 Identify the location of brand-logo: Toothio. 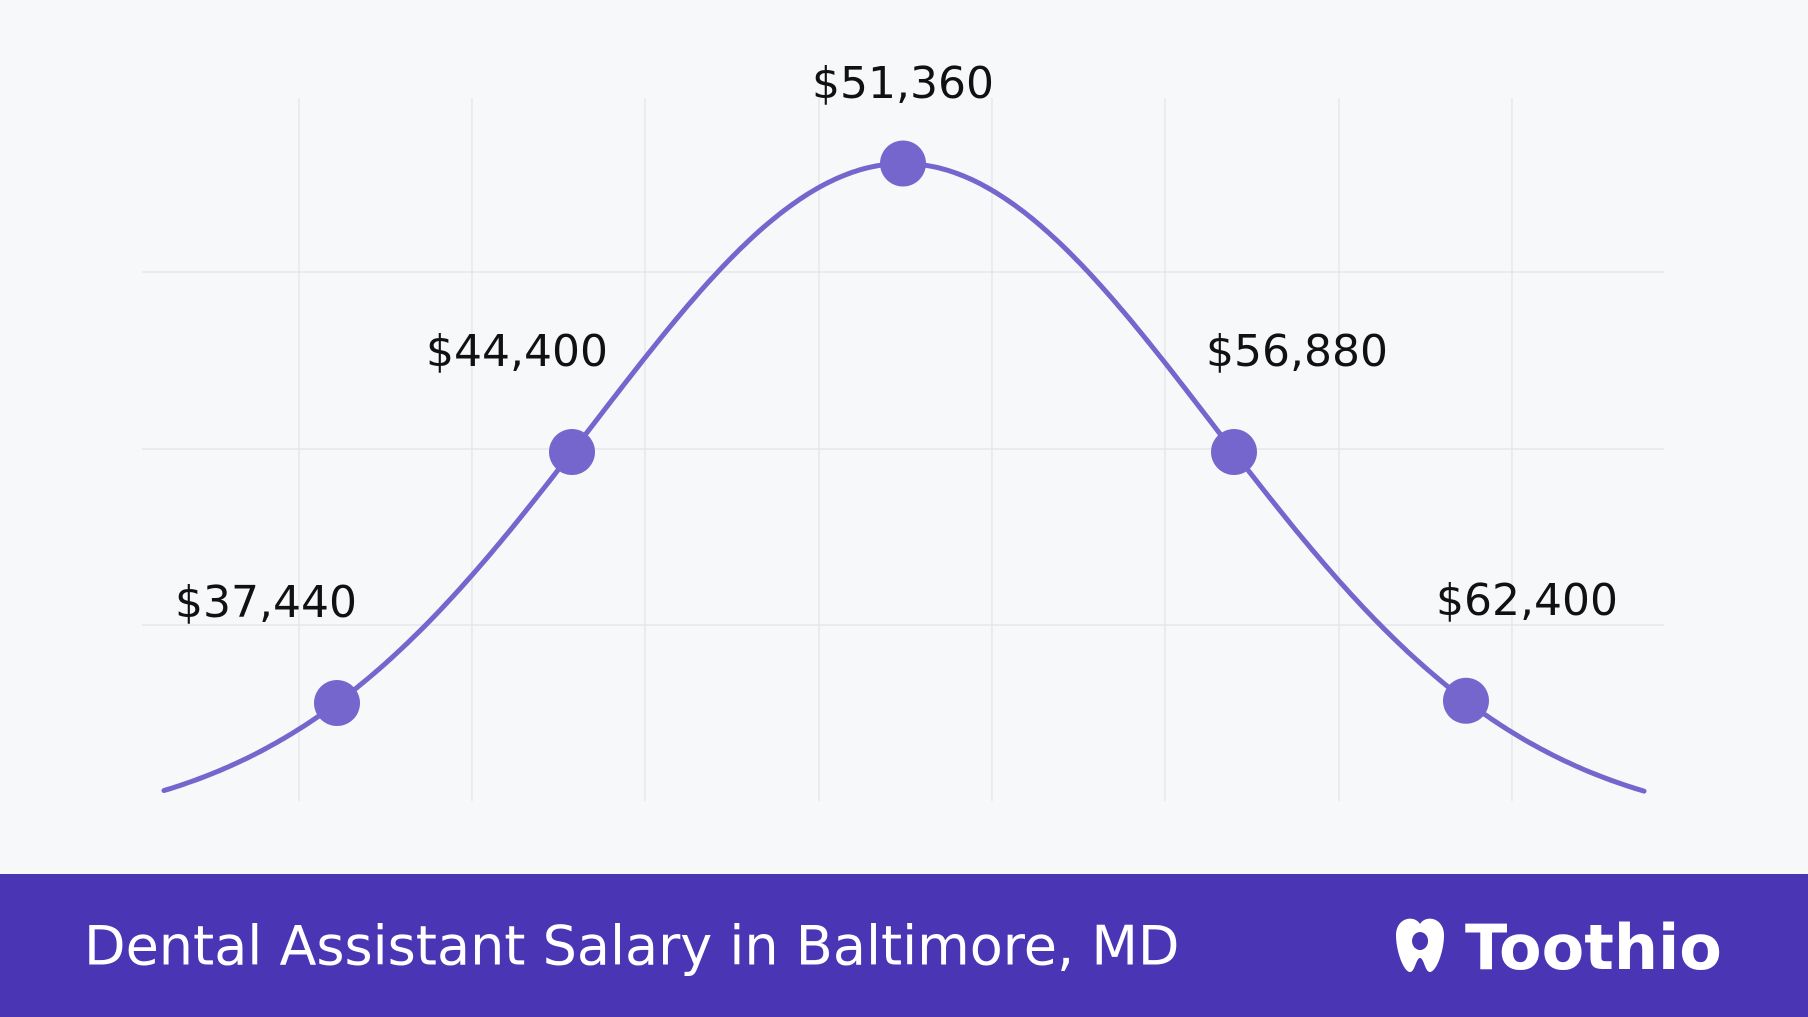
(1559, 947).